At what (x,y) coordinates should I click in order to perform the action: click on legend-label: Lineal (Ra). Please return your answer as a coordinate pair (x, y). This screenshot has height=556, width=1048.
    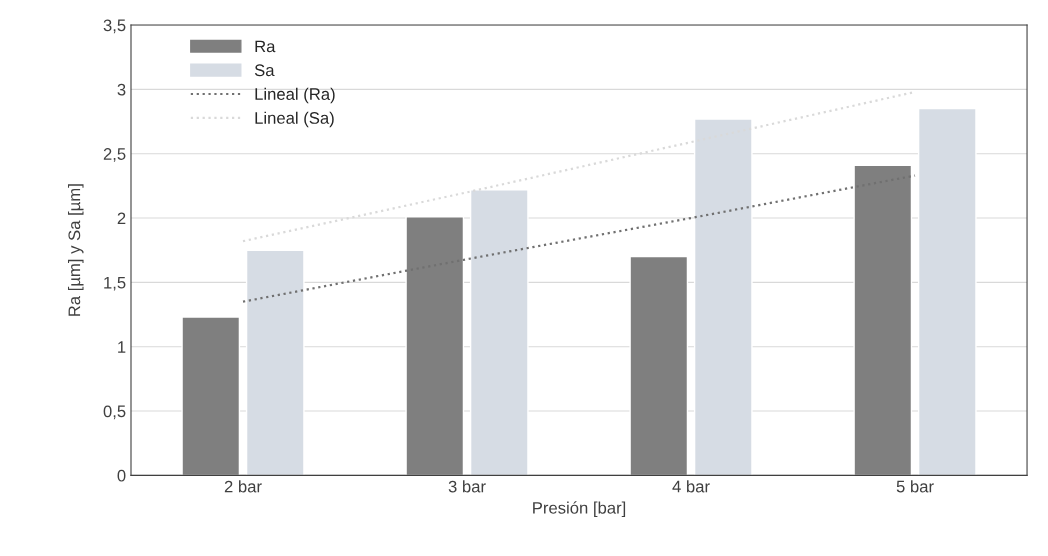
    Looking at the image, I should click on (295, 95).